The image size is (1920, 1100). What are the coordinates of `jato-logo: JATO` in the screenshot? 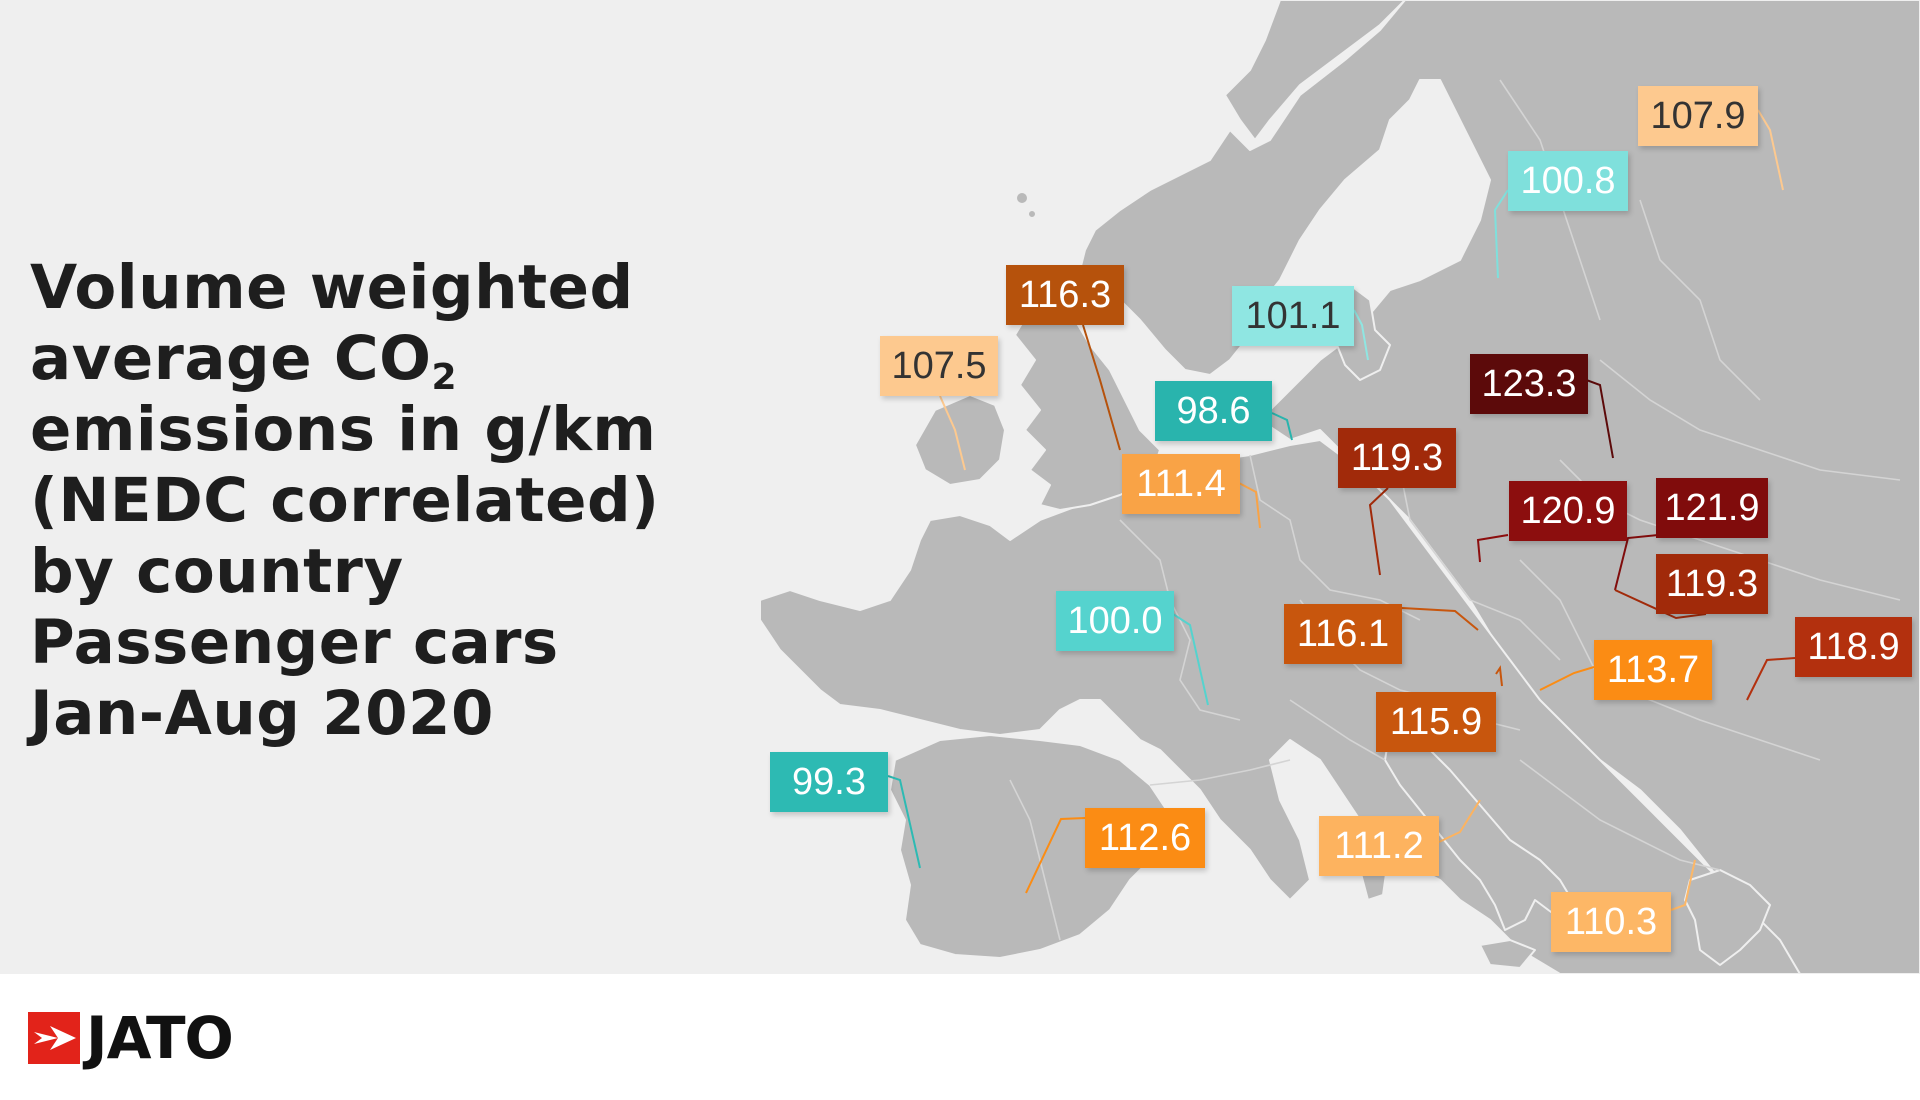 It's located at (131, 1038).